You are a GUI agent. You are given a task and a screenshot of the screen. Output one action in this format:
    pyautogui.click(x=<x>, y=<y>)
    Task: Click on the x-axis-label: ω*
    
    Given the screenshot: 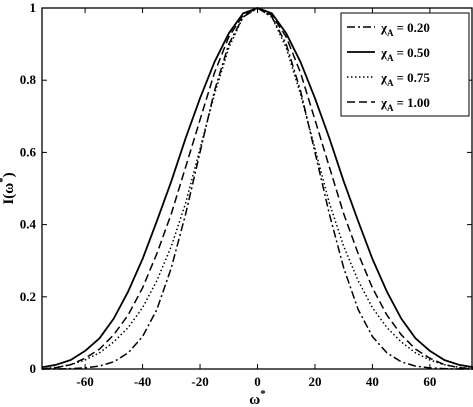 What is the action you would take?
    pyautogui.click(x=257, y=397)
    